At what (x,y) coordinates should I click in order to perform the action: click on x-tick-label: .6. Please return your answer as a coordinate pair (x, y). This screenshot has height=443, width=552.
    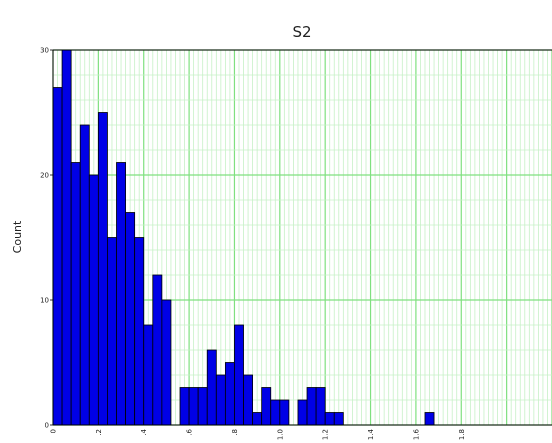
    Looking at the image, I should click on (190, 431).